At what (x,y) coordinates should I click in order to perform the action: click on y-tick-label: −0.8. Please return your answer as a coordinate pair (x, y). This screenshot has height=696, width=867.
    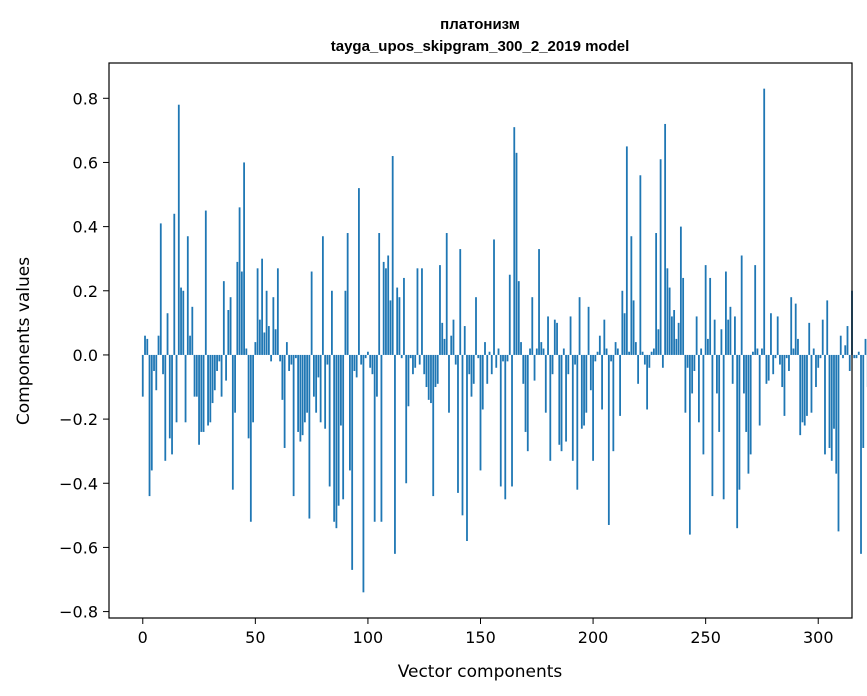
    Looking at the image, I should click on (78, 612).